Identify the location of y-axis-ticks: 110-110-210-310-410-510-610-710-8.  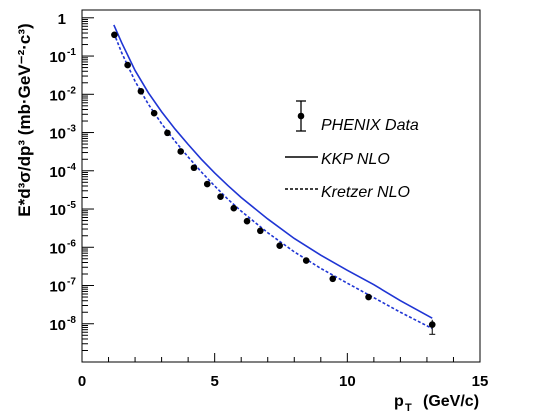
(71, 187).